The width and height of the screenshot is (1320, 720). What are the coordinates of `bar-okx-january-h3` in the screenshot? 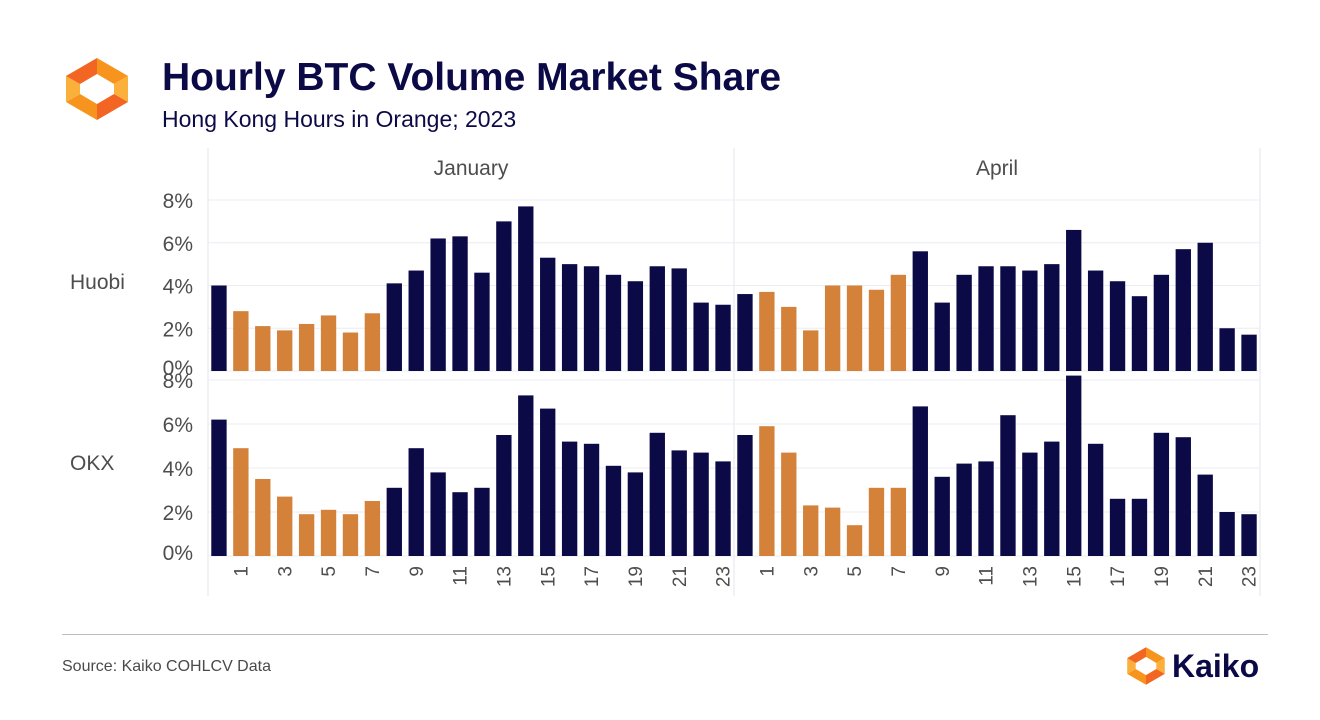 It's located at (285, 526).